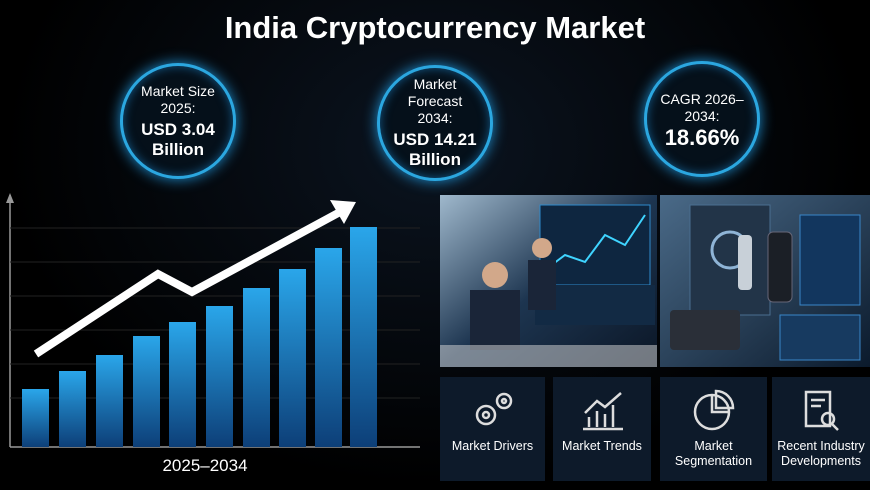  Describe the element at coordinates (435, 27) in the screenshot. I see `title: India Cryptocurrency Market` at that location.